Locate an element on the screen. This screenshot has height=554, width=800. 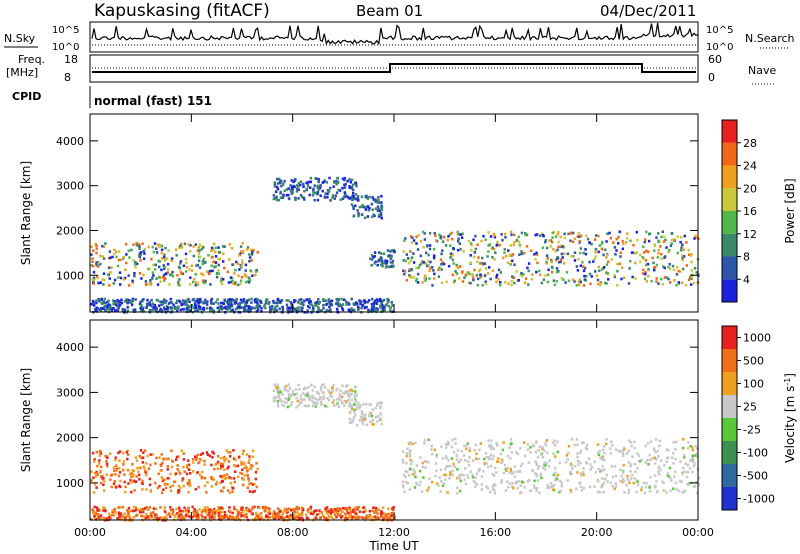
nave-label: Nave is located at coordinates (762, 70).